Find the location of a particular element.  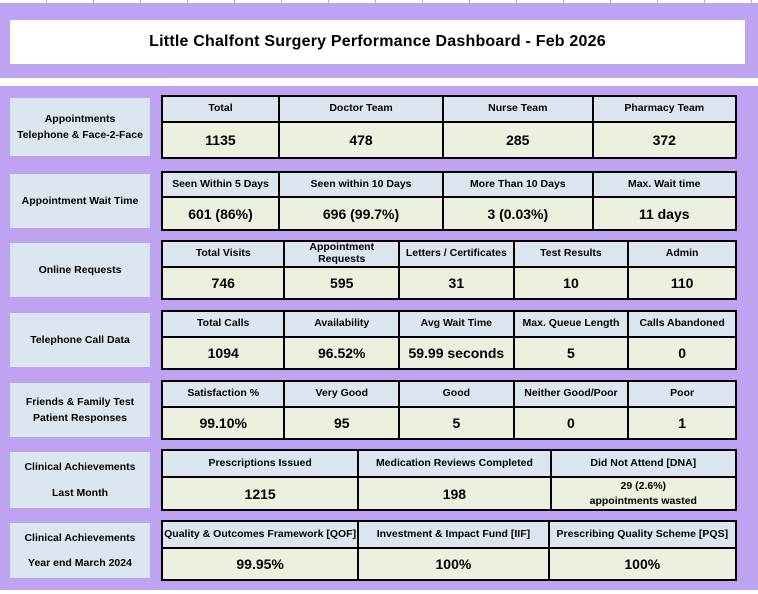

value-cell: 11 days is located at coordinates (664, 213).